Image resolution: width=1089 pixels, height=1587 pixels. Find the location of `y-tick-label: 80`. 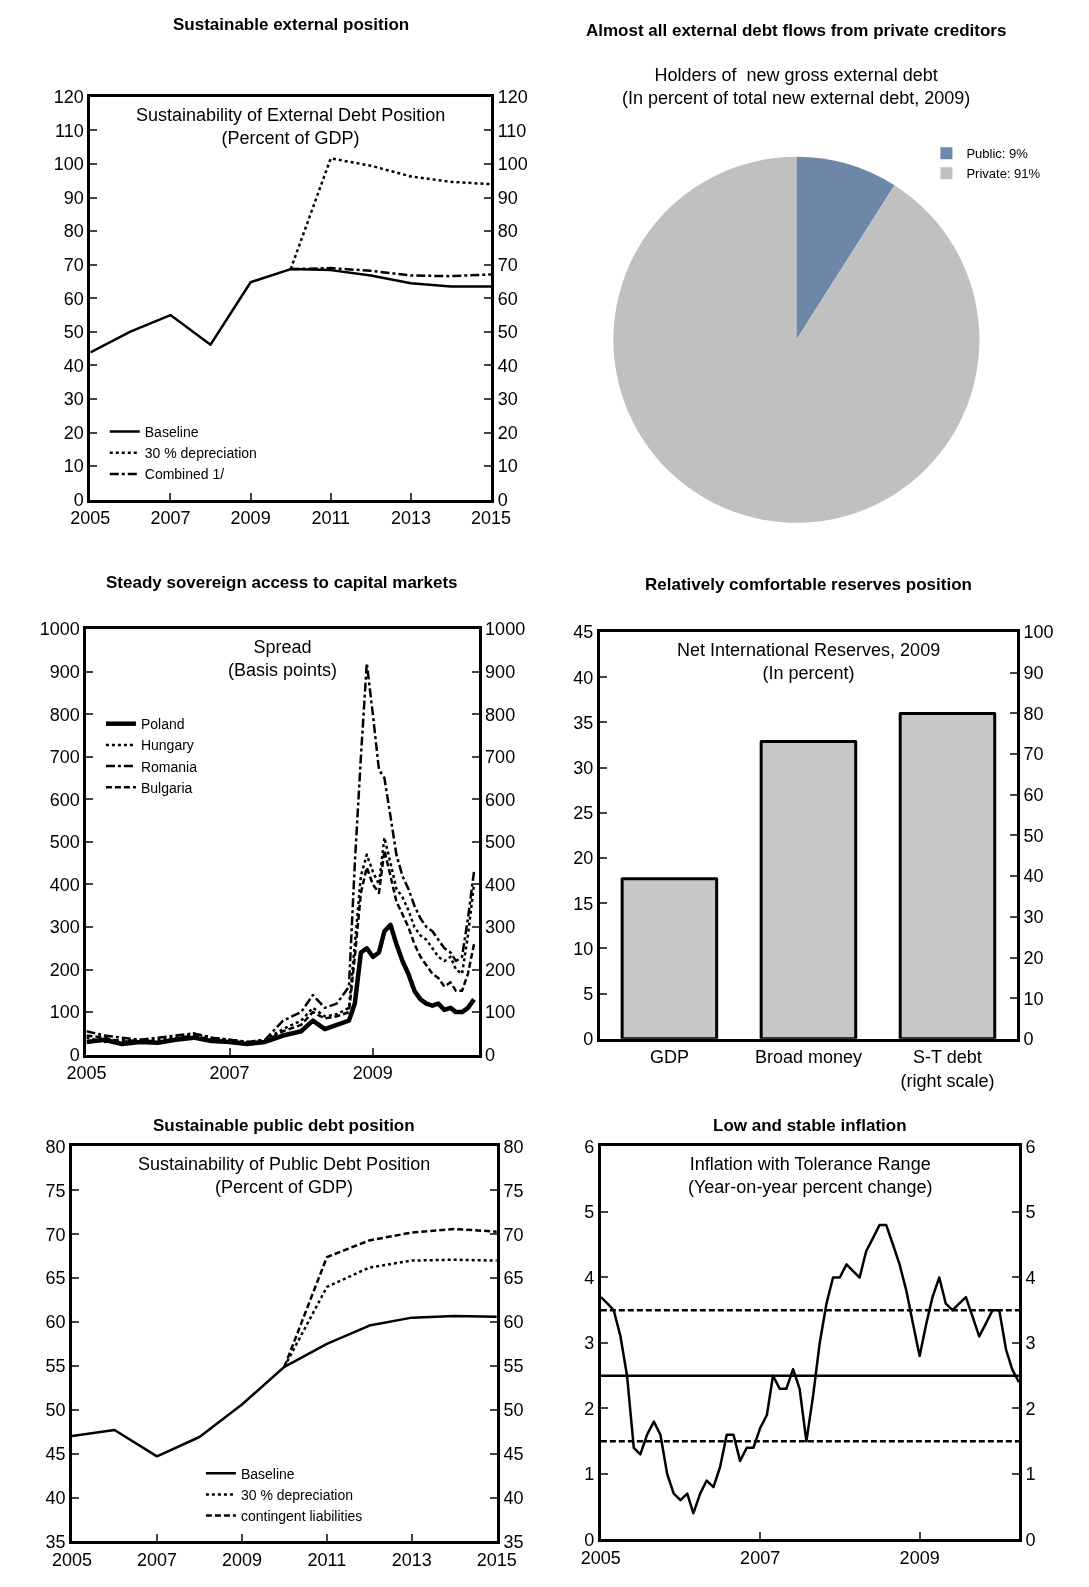

y-tick-label: 80 is located at coordinates (55, 1146).